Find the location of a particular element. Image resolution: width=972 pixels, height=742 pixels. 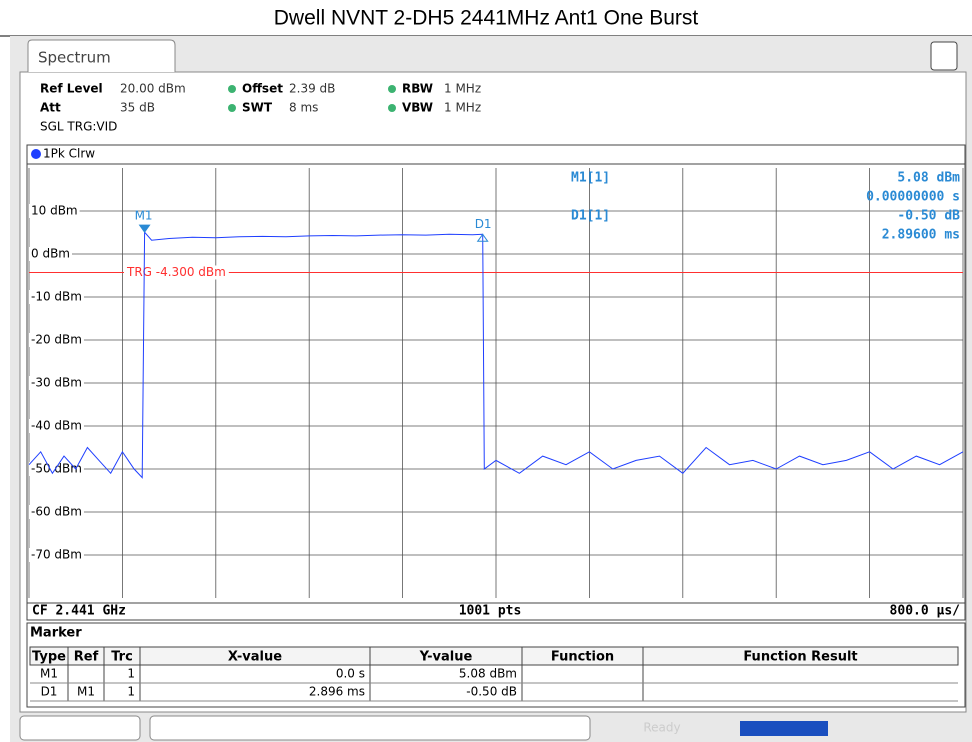

table-cell: 2.896 ms is located at coordinates (337, 692).